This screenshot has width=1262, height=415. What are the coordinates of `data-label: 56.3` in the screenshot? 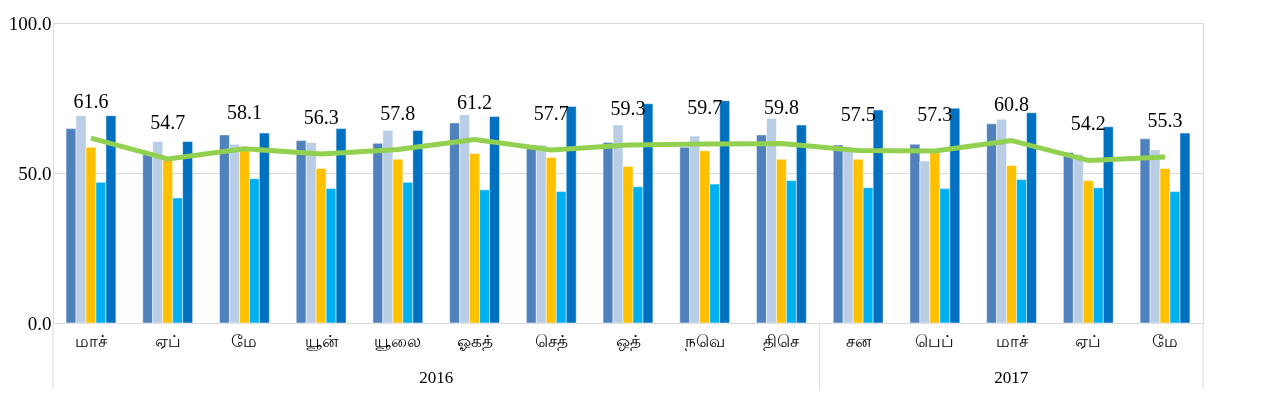 It's located at (321, 117).